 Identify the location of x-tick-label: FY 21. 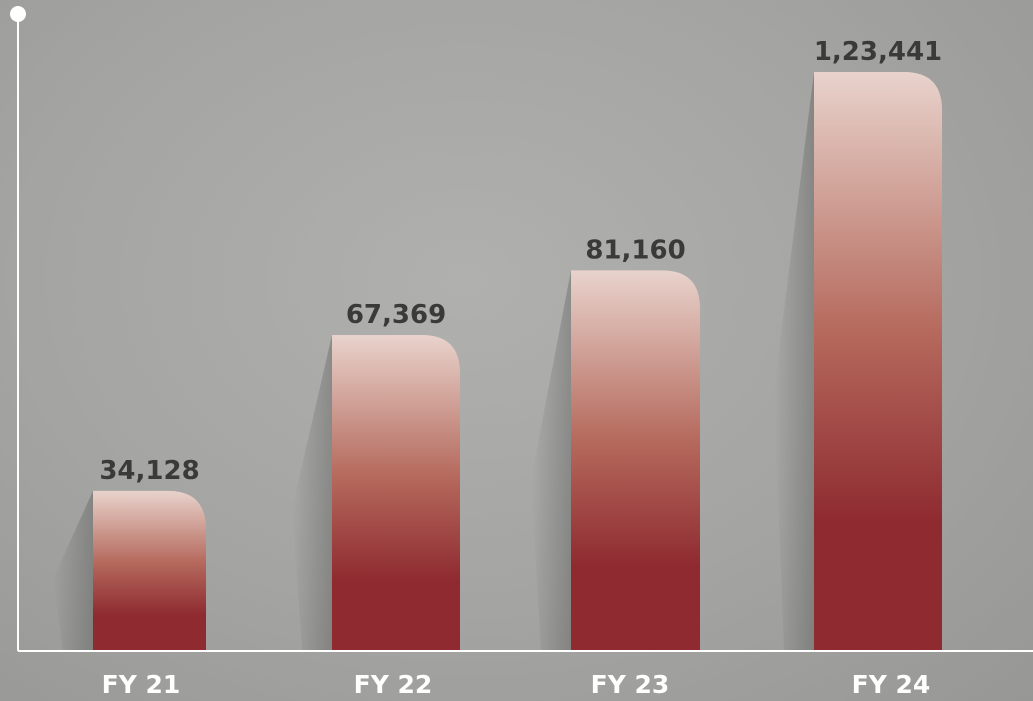
(141, 684).